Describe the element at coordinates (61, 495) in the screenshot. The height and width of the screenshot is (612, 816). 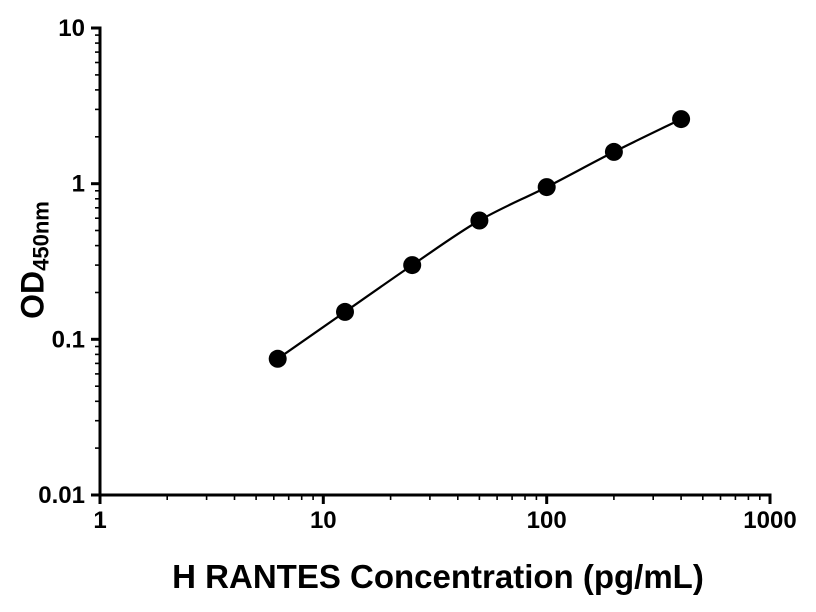
I see `y-tick-label: 0.01` at that location.